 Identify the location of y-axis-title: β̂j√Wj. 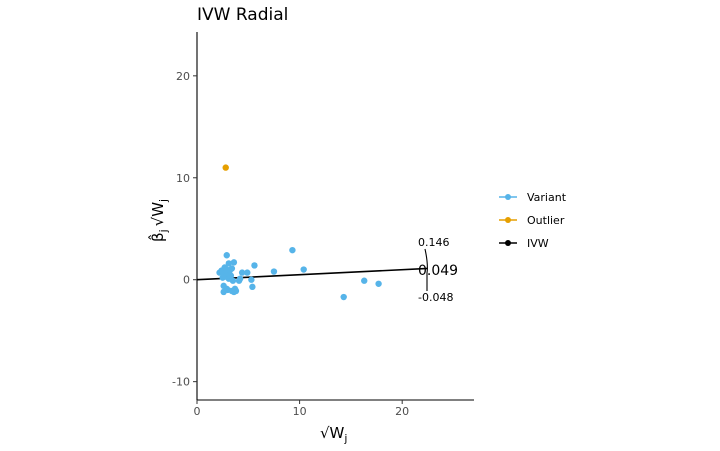
(158, 220).